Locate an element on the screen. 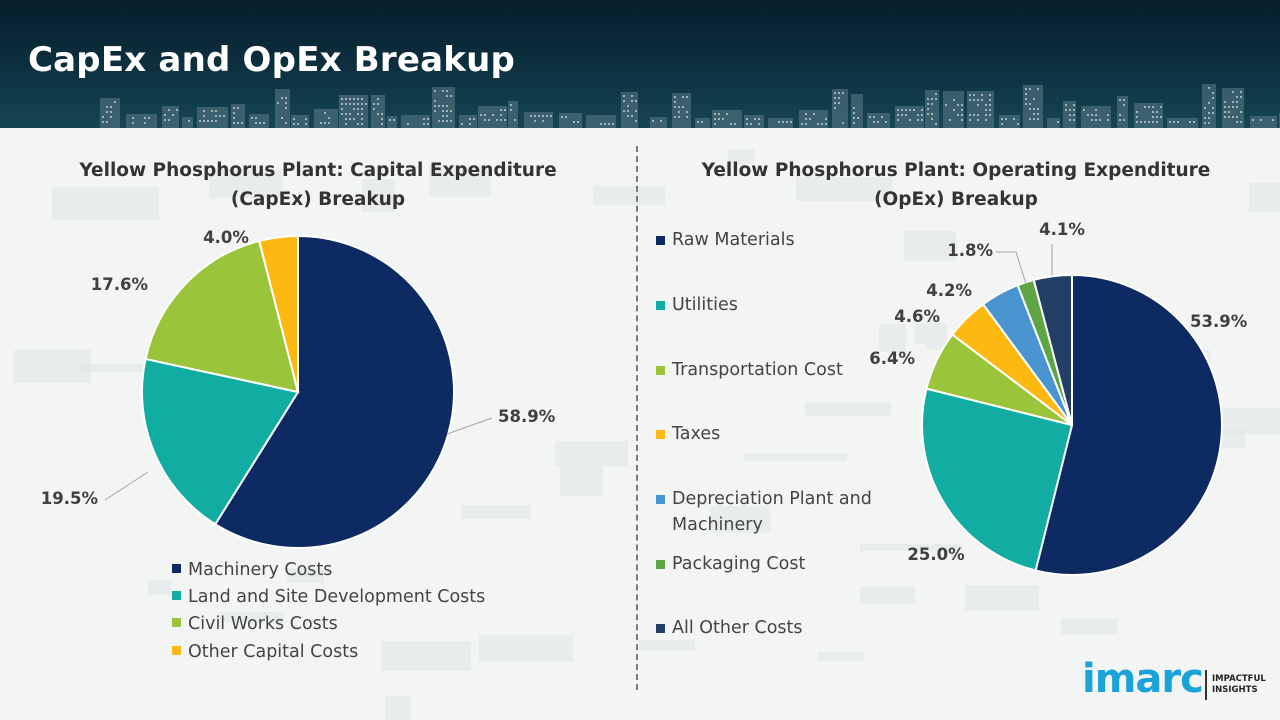  data-label: 1.8% is located at coordinates (970, 250).